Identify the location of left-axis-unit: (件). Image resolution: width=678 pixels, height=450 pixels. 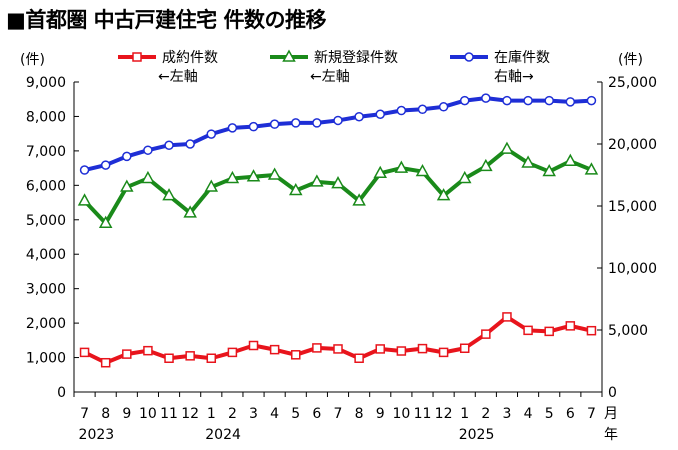
(32, 60).